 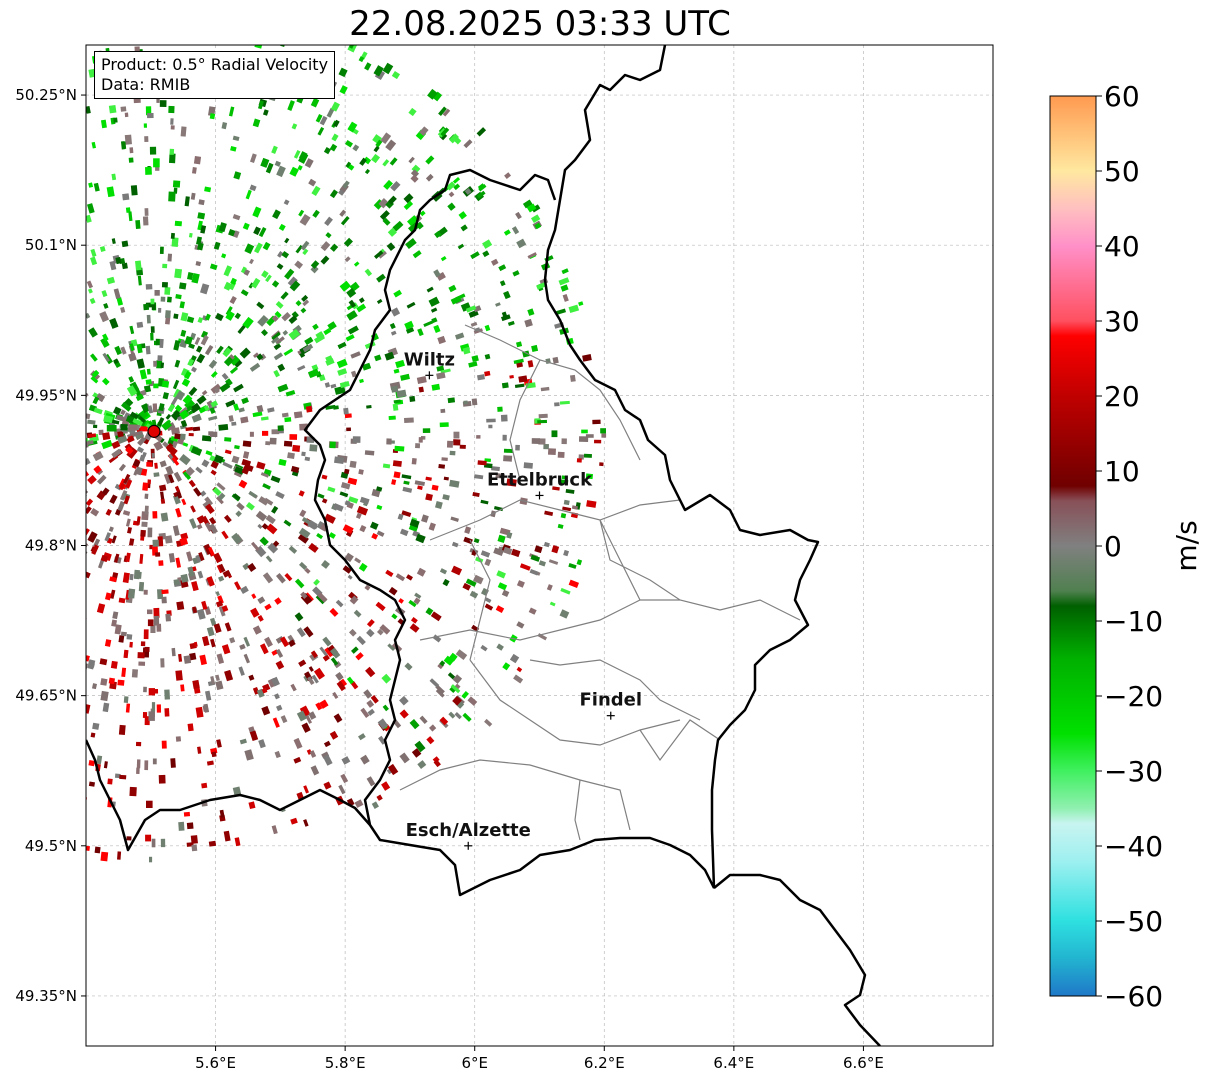 I want to click on colorbar: 60 50 40 30 20 10 0 −10 −20 −30 −40 −50 −60 m/s, so click(x=1126, y=546).